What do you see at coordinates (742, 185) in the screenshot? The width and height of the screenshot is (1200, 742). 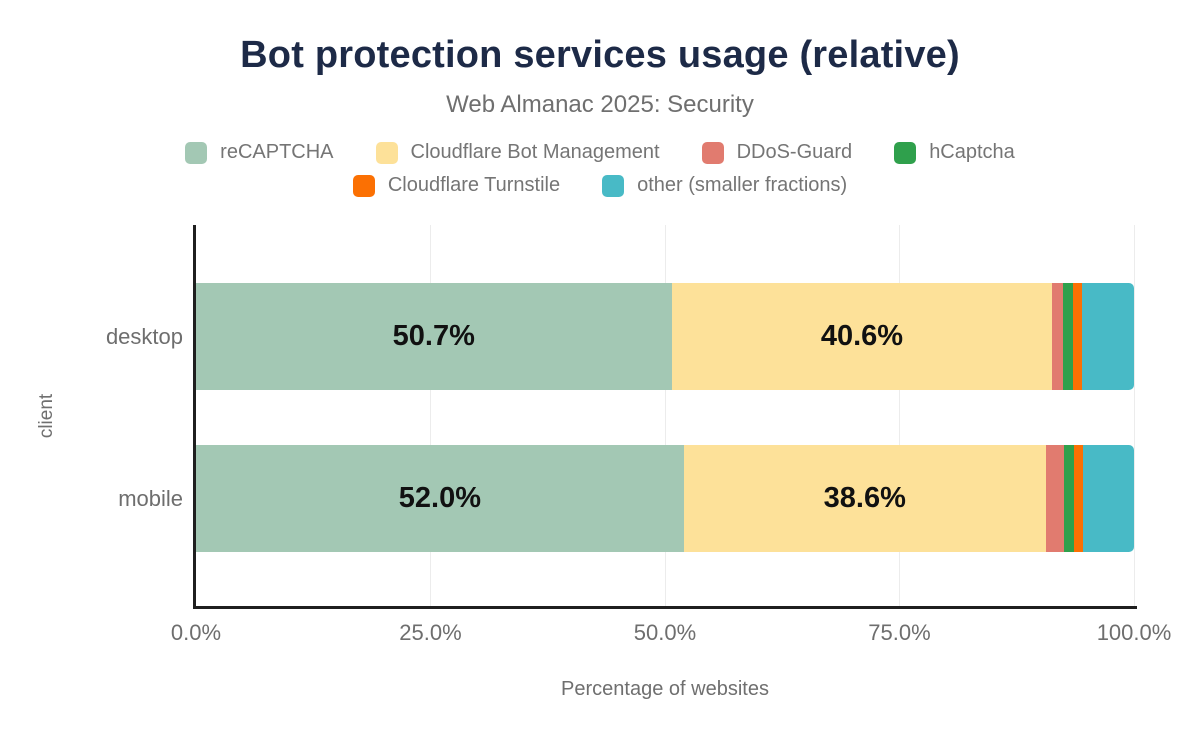 I see `legend-label: other (smaller fractions)` at bounding box center [742, 185].